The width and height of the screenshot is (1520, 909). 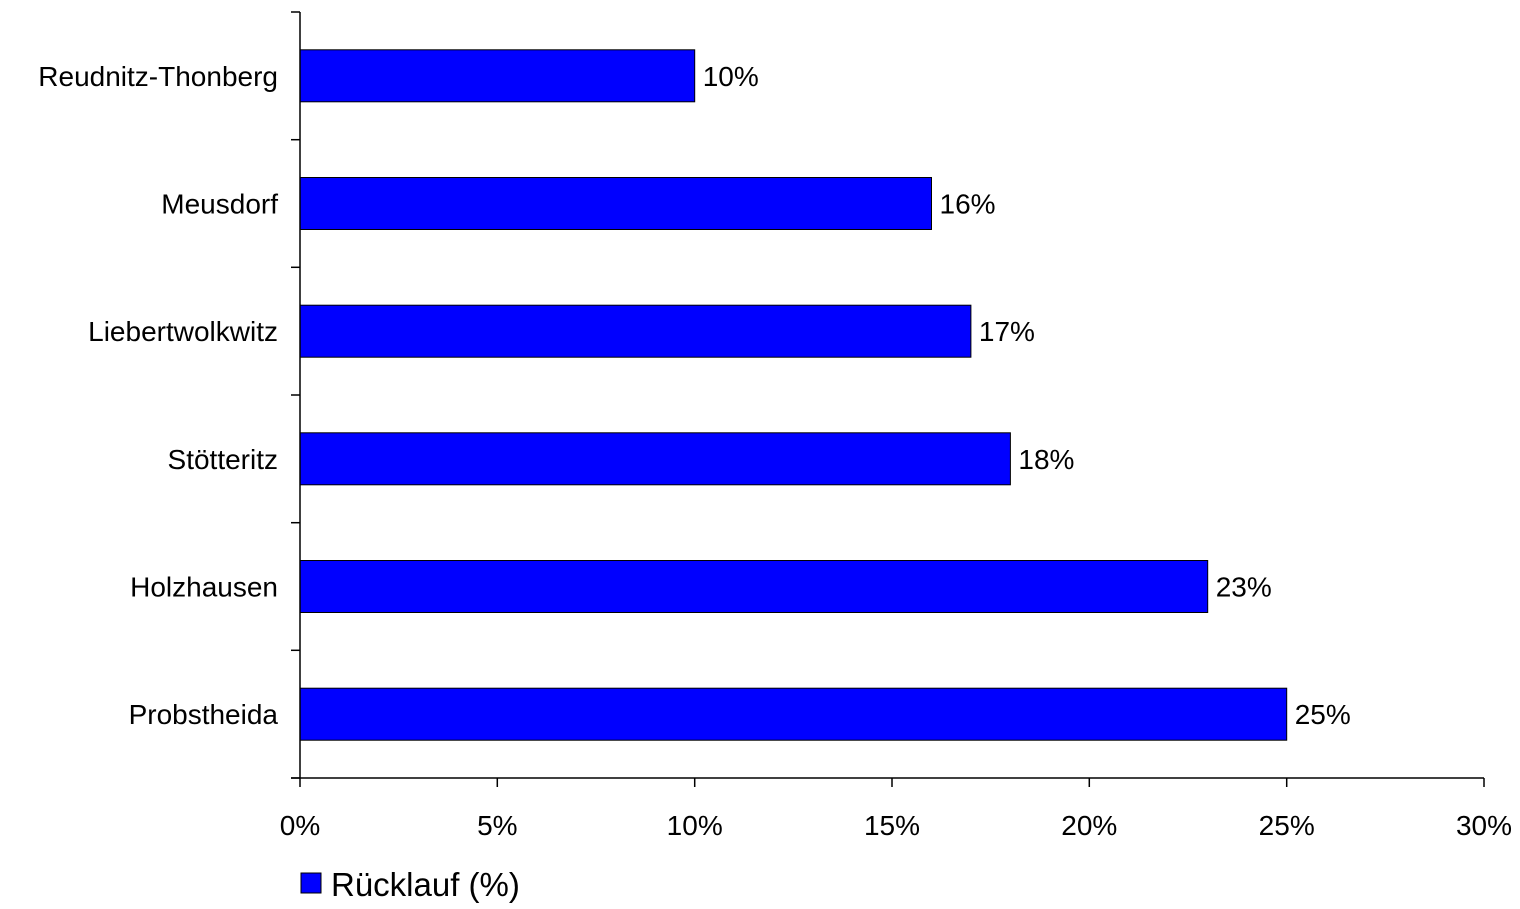 I want to click on legend-swatch, so click(x=311, y=883).